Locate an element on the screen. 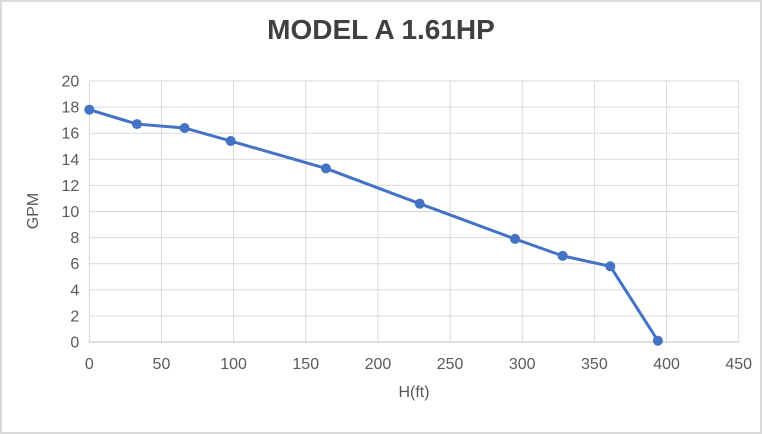  x-tick-label: 50 is located at coordinates (162, 364).